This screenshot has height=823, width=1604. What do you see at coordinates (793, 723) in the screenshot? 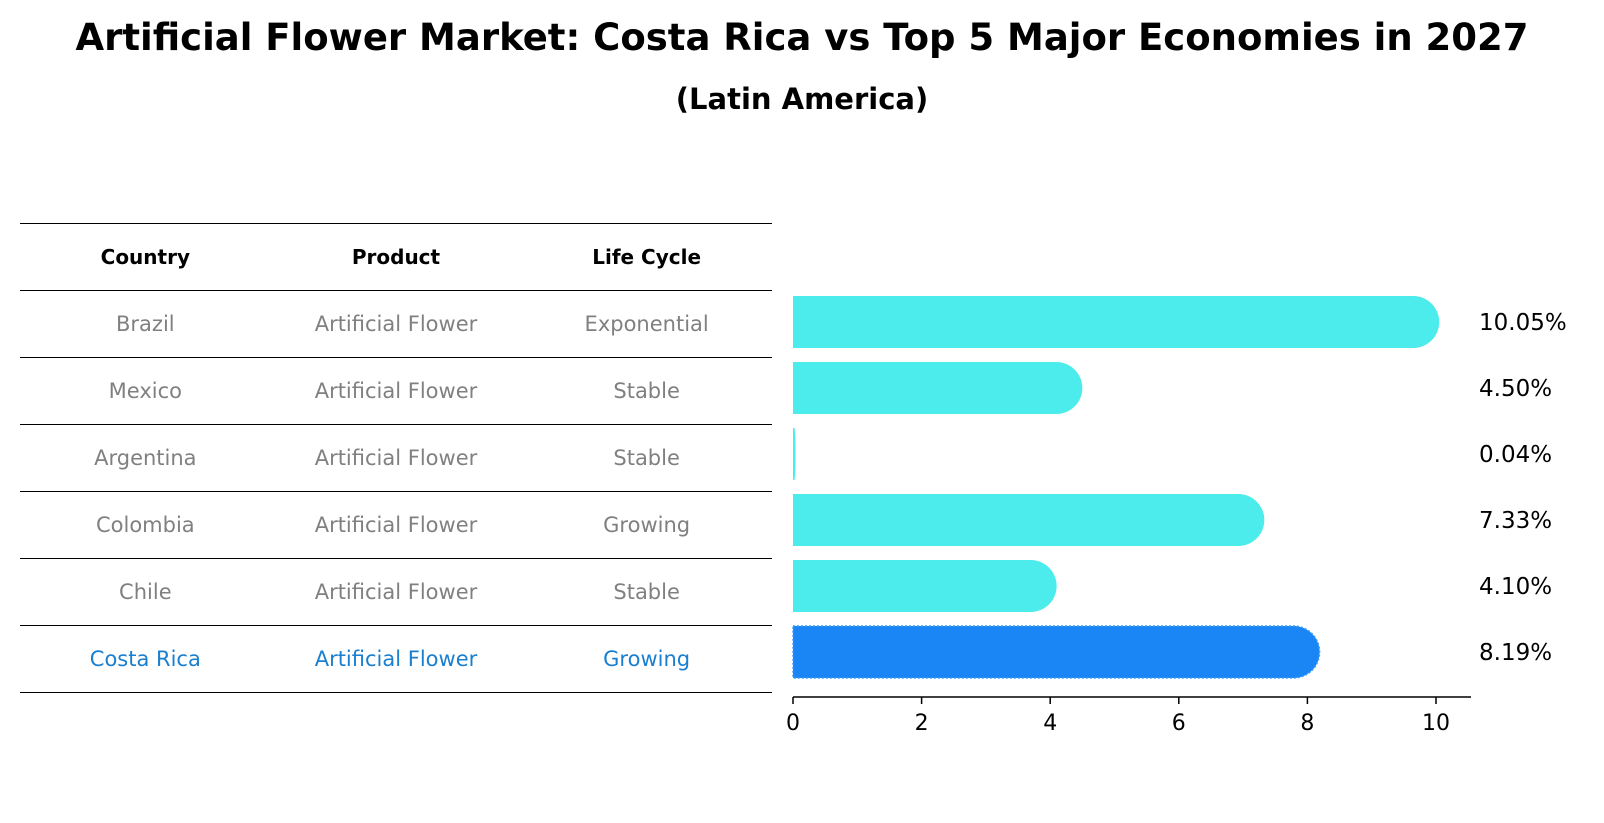
I see `x-tick-label: 0` at bounding box center [793, 723].